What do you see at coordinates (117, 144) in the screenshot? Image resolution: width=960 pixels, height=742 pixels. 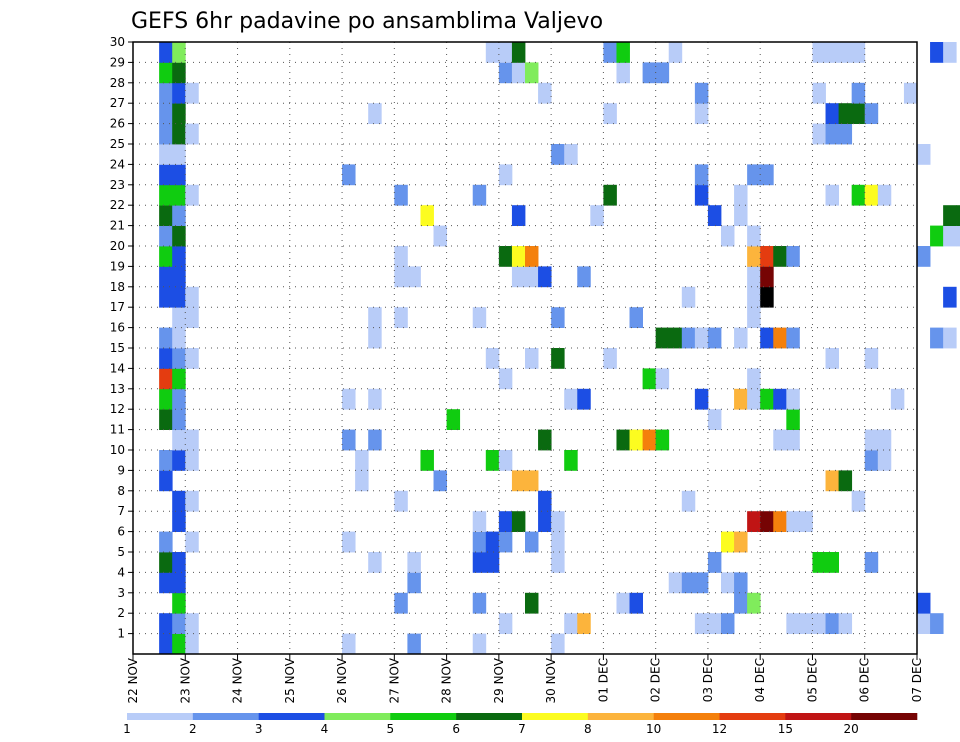 I see `y-tick-label: 25` at bounding box center [117, 144].